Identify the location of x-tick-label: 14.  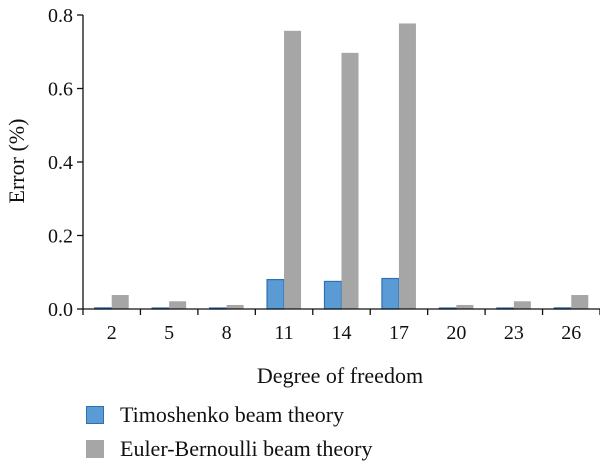
(342, 333).